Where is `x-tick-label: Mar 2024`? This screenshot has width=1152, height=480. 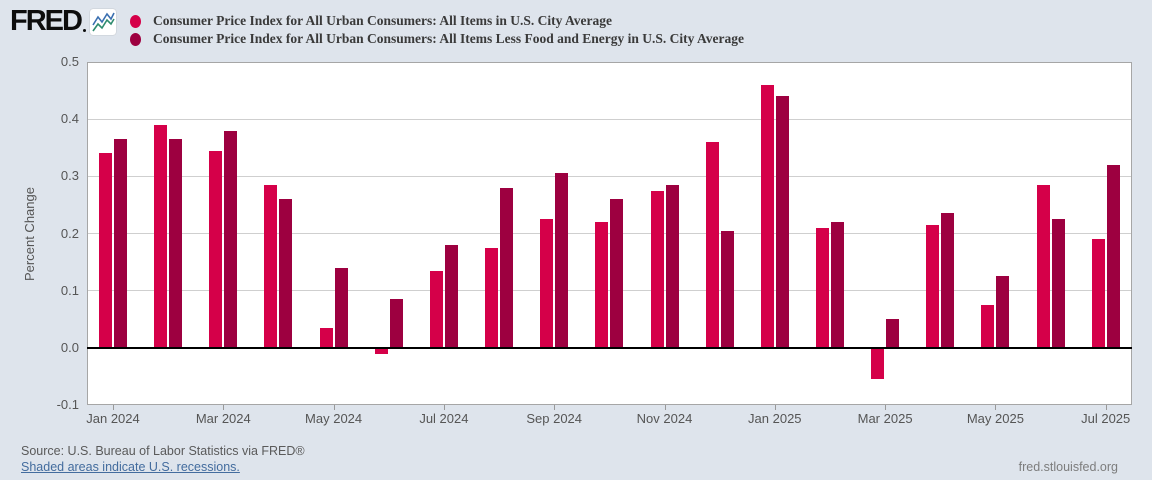
x-tick-label: Mar 2024 is located at coordinates (223, 418).